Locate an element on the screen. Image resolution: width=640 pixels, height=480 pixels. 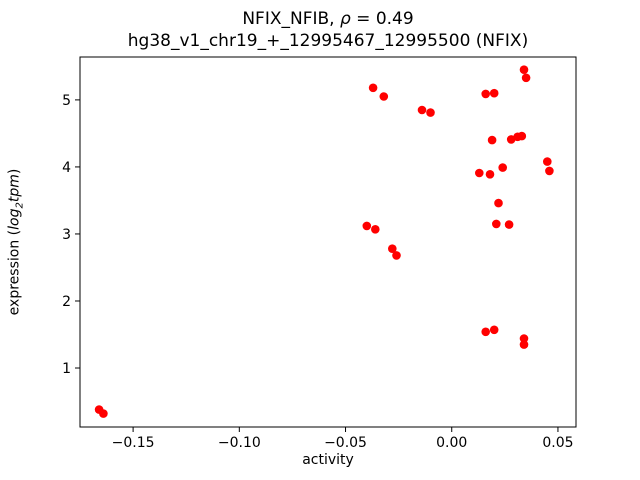
x-tick-label: 0.05 is located at coordinates (557, 443).